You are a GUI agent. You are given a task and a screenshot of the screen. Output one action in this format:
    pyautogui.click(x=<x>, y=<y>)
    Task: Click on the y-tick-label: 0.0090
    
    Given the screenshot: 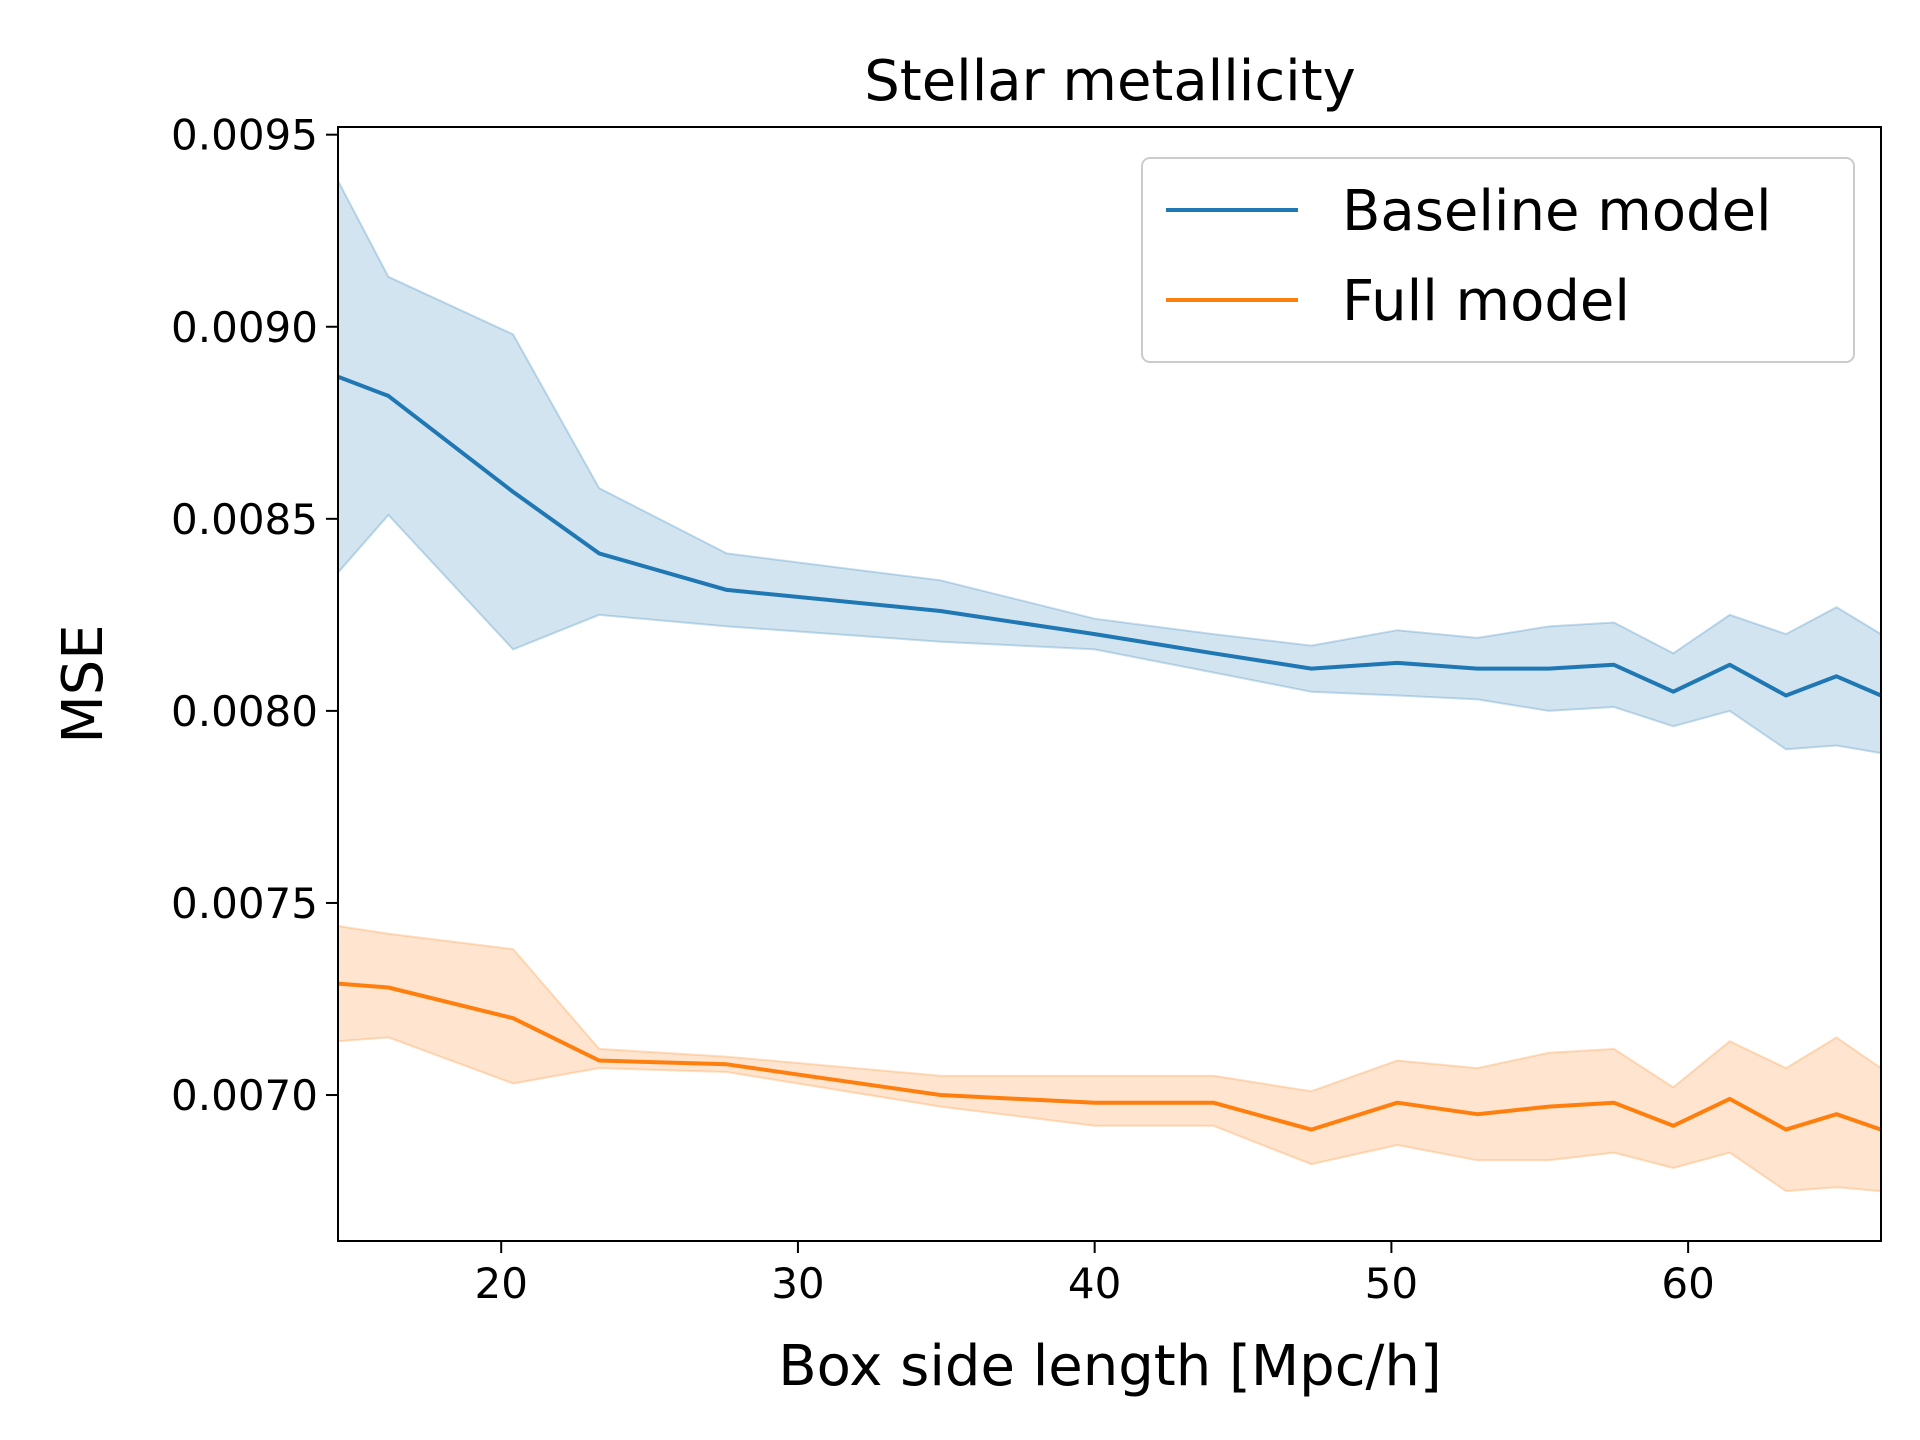 What is the action you would take?
    pyautogui.click(x=244, y=327)
    